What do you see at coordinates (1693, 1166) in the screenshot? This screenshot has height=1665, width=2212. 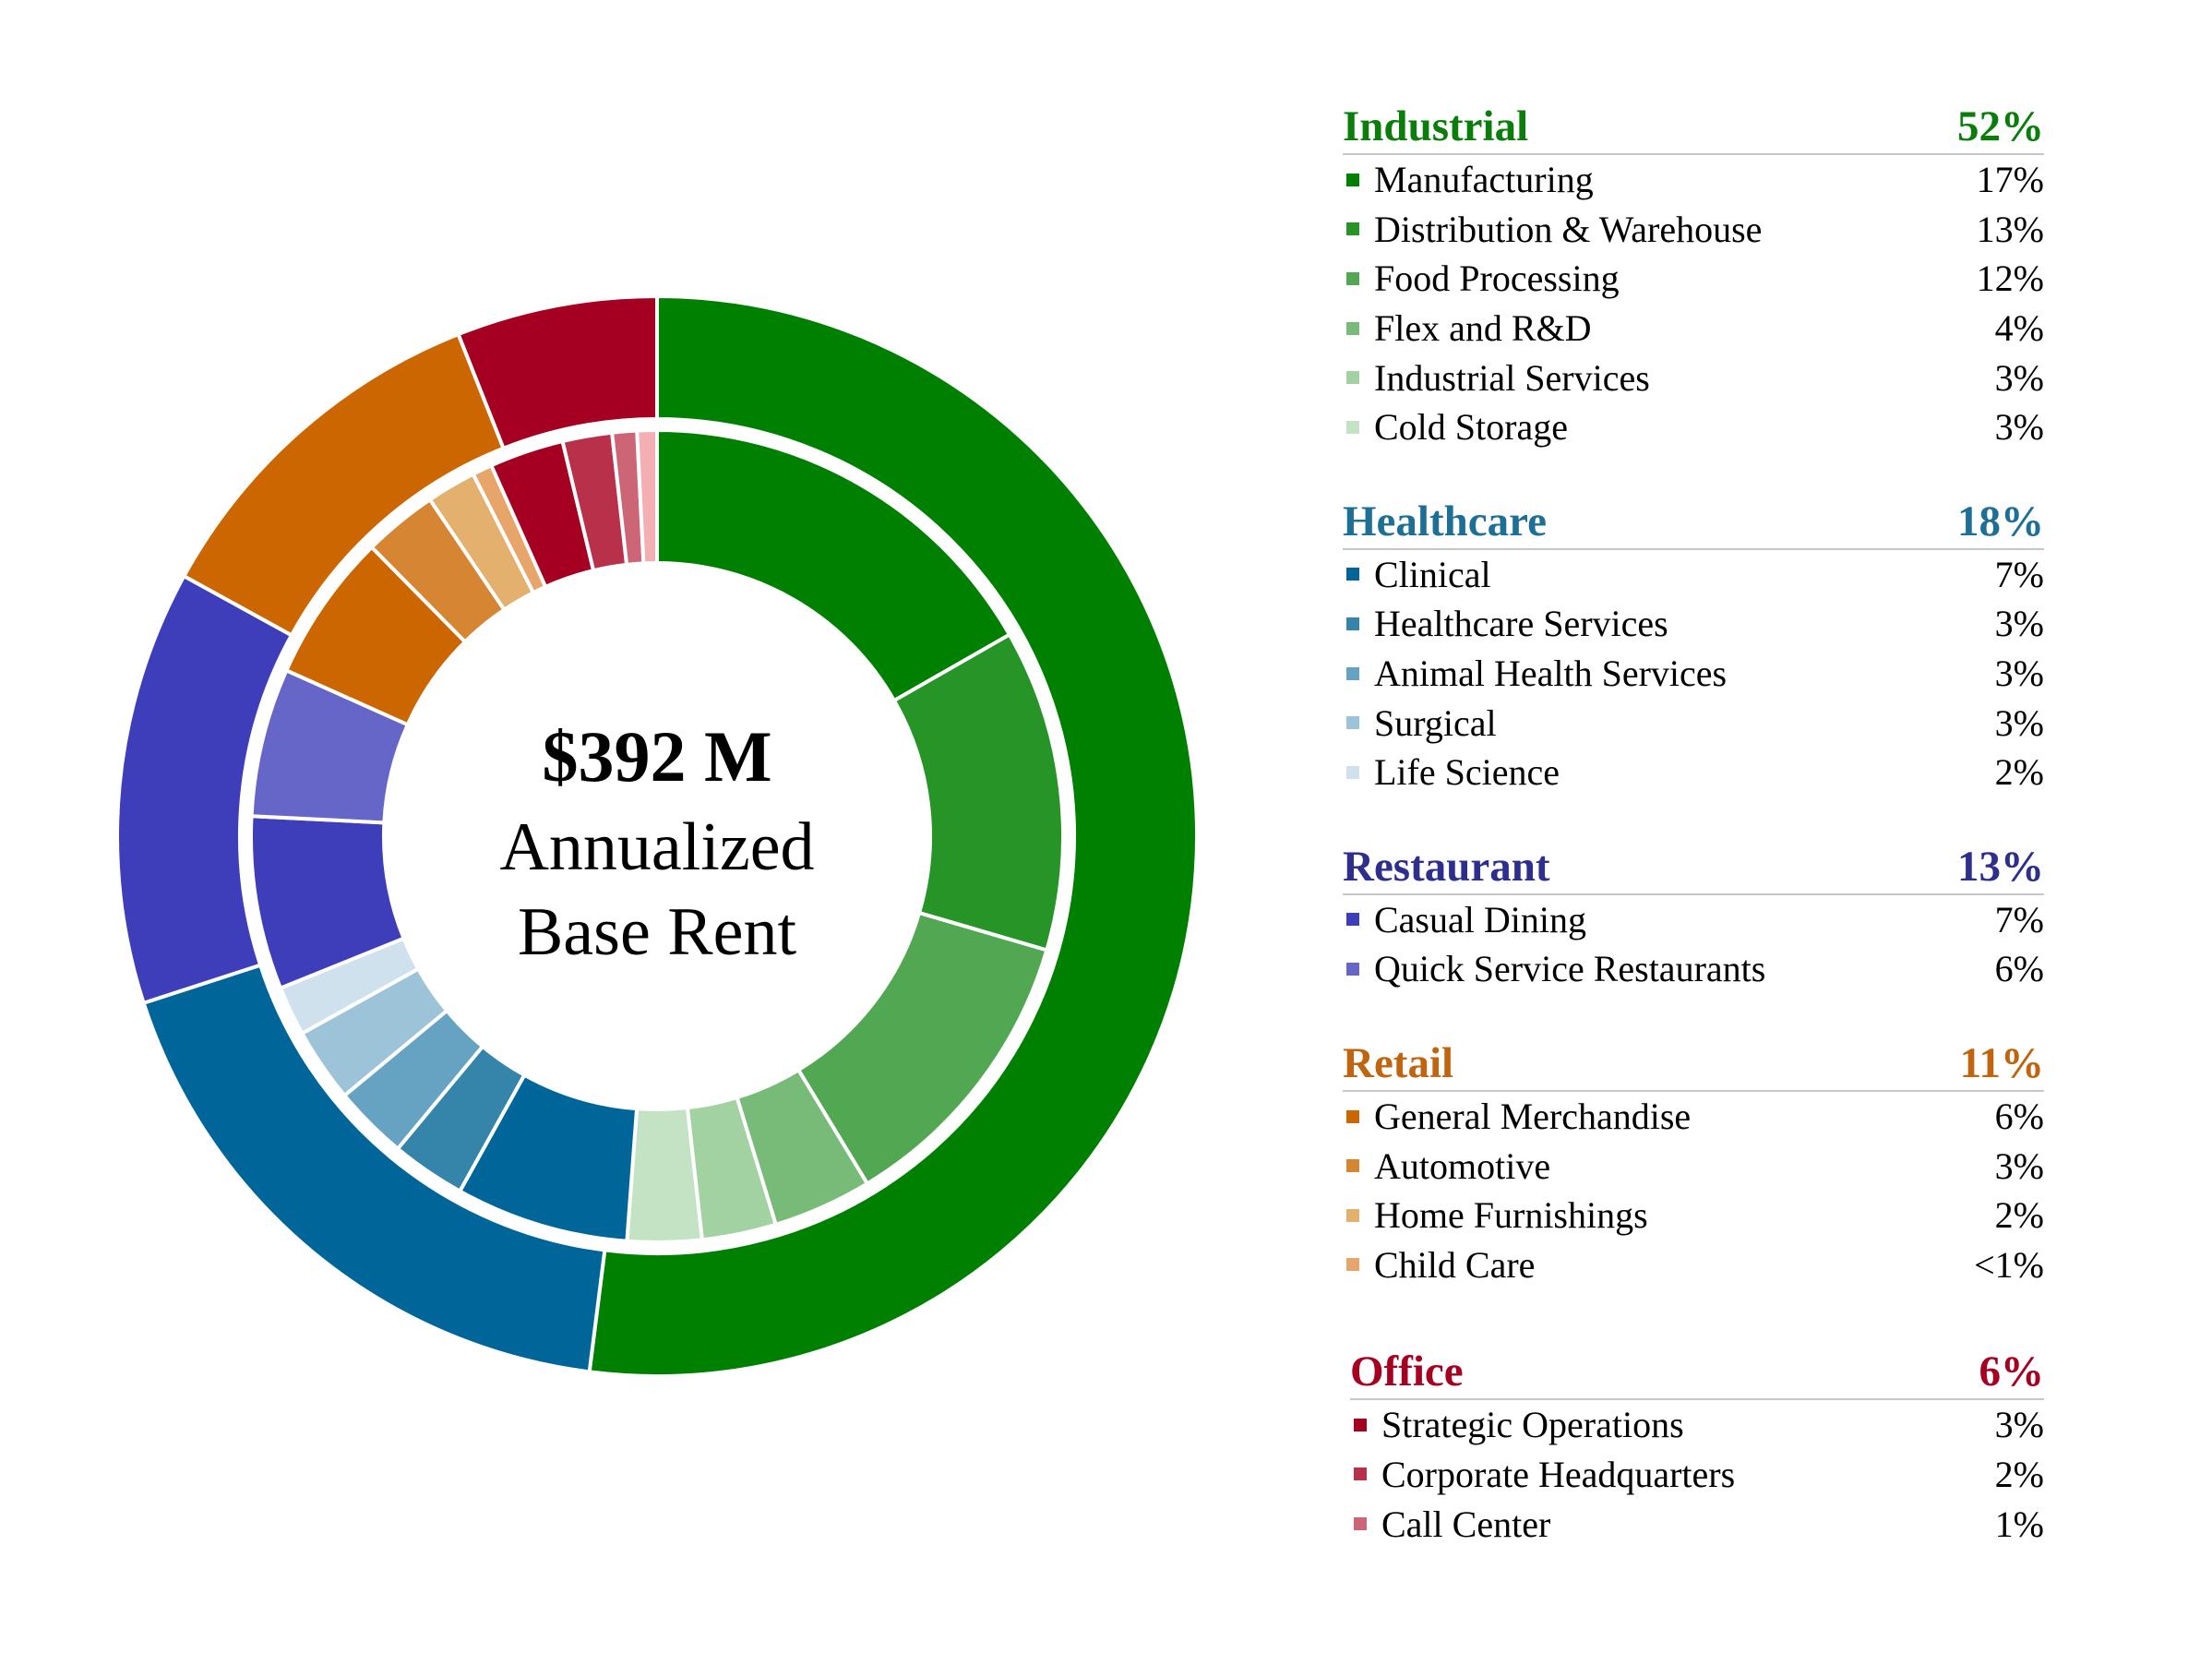 I see `legend-item-automotive: Automotive 3%` at bounding box center [1693, 1166].